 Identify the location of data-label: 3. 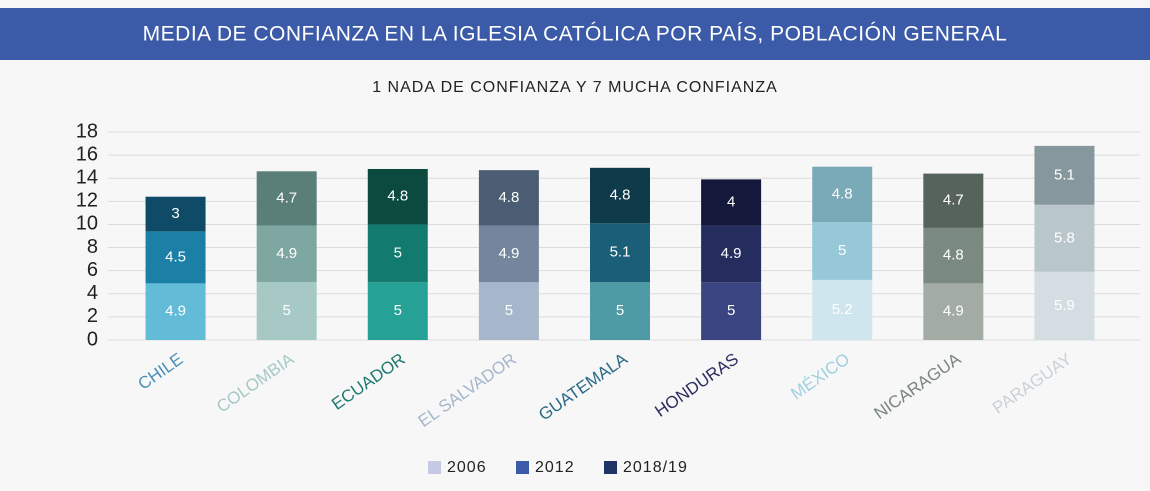
(175, 213).